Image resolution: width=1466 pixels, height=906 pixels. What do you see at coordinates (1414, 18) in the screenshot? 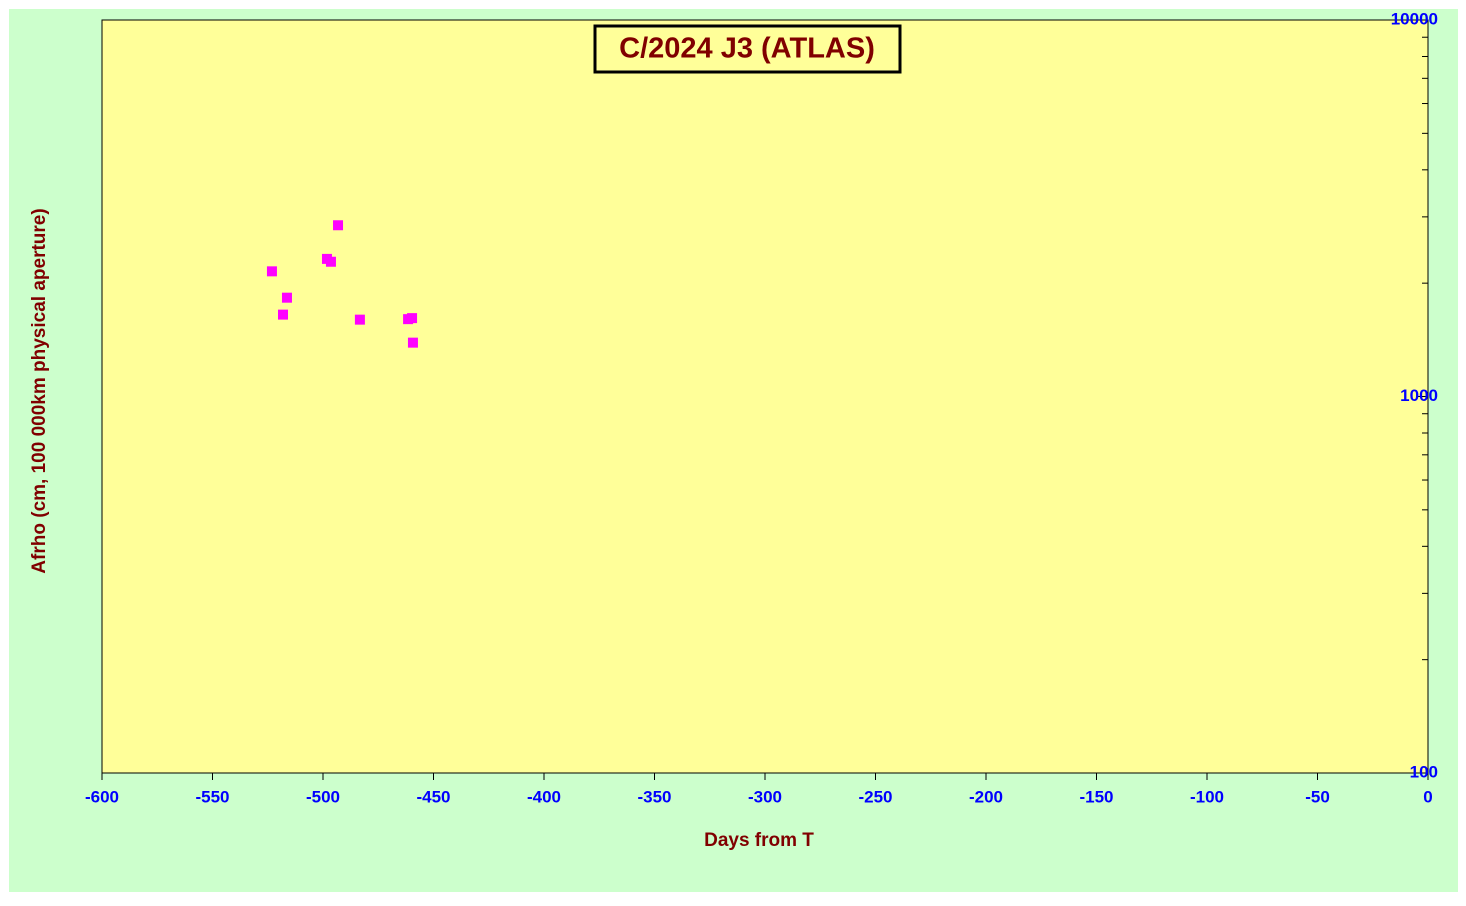
I see `y-tick-label: 10000` at bounding box center [1414, 18].